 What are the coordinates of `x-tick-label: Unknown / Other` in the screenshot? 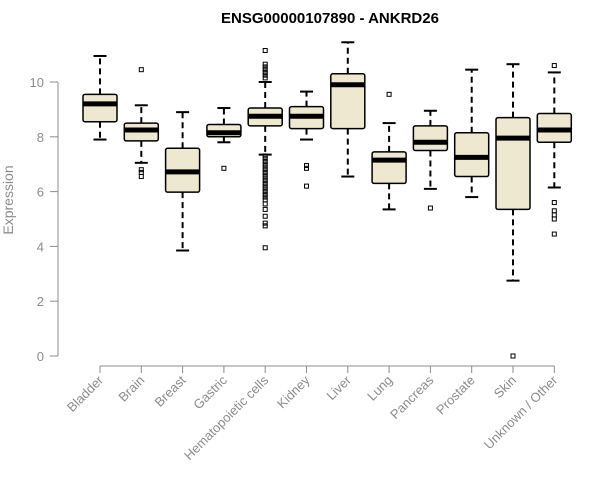 It's located at (521, 412).